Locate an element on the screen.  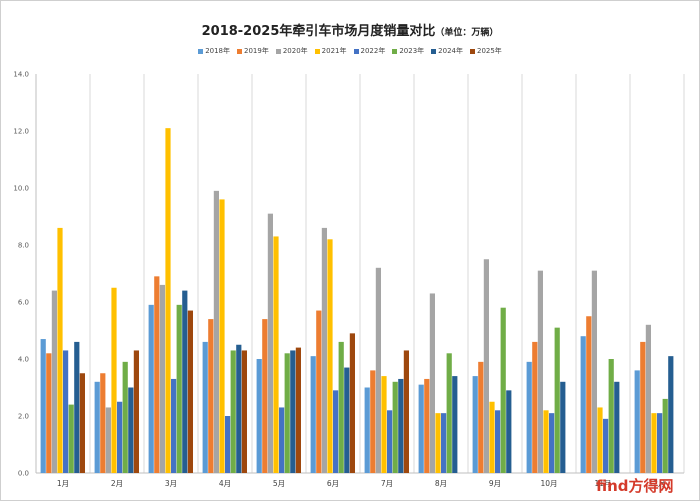
bar-2022年-11月 is located at coordinates (606, 445).